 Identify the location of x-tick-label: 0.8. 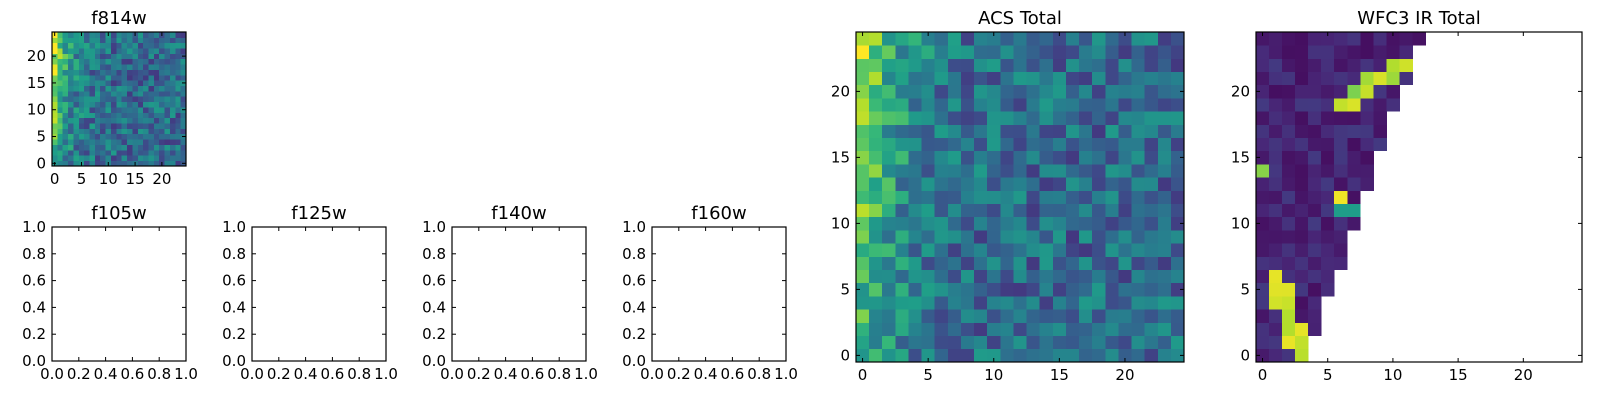
(559, 374).